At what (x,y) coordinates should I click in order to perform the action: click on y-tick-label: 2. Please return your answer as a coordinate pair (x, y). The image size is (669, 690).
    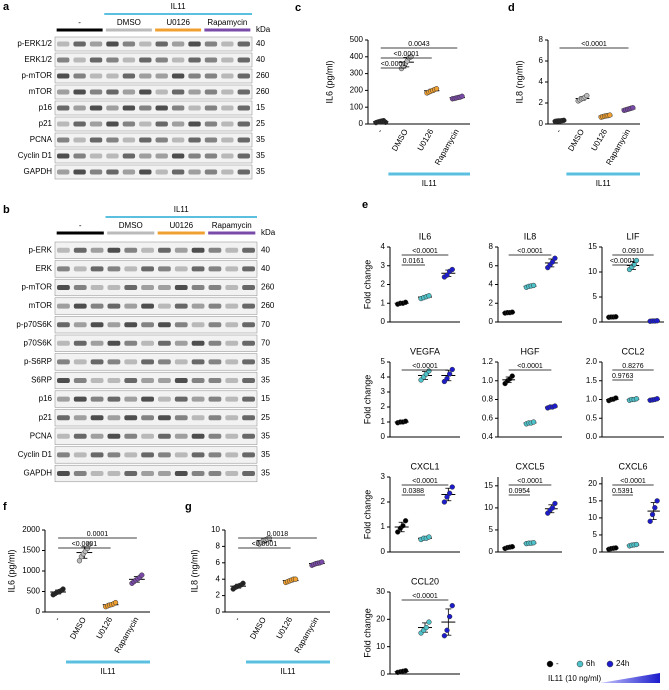
    Looking at the image, I should click on (491, 302).